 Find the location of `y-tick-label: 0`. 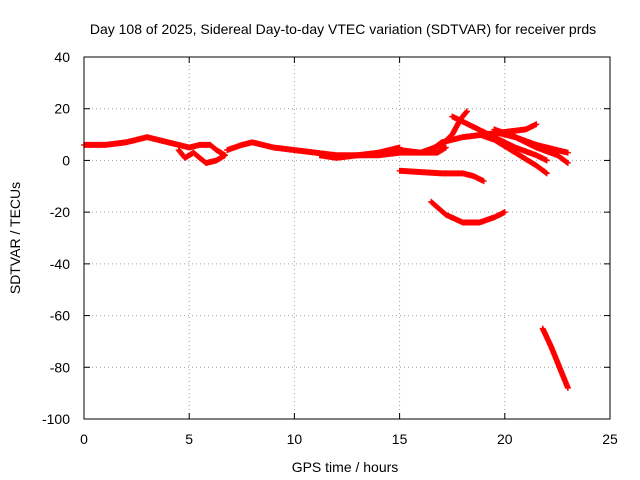

y-tick-label: 0 is located at coordinates (66, 160).